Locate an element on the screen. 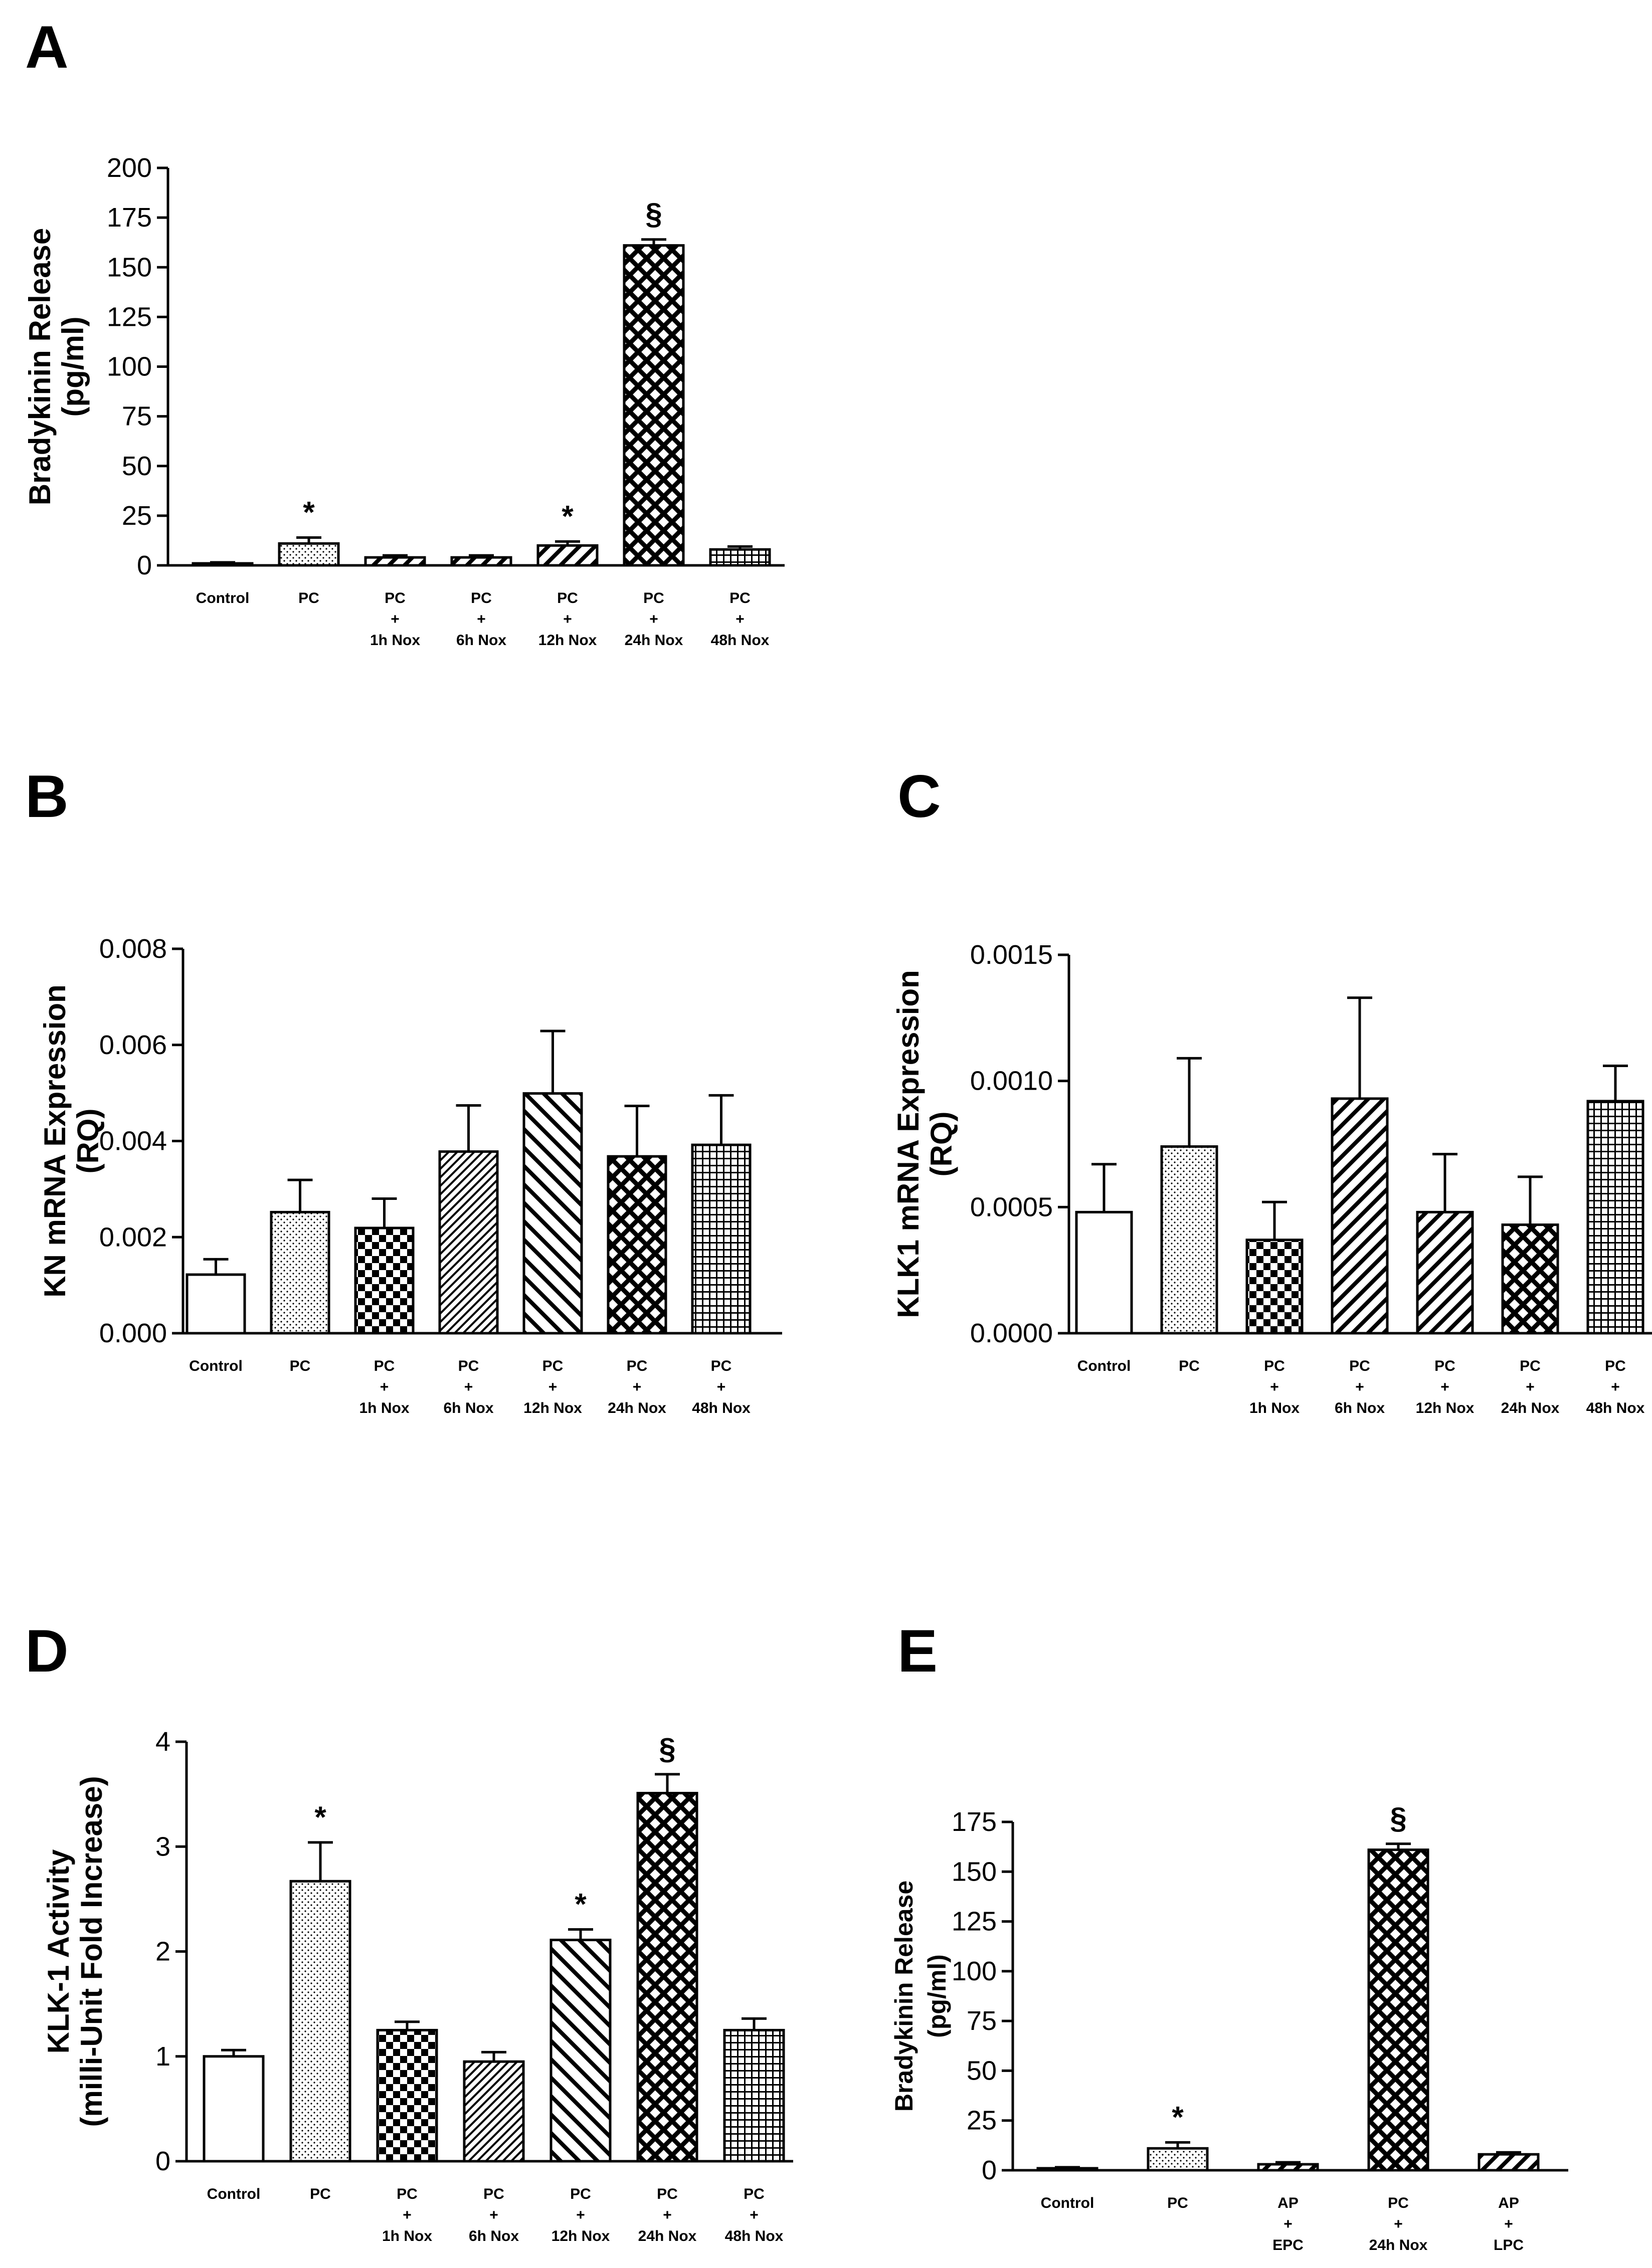  chart-c-category-label-1: Control is located at coordinates (1104, 1366).